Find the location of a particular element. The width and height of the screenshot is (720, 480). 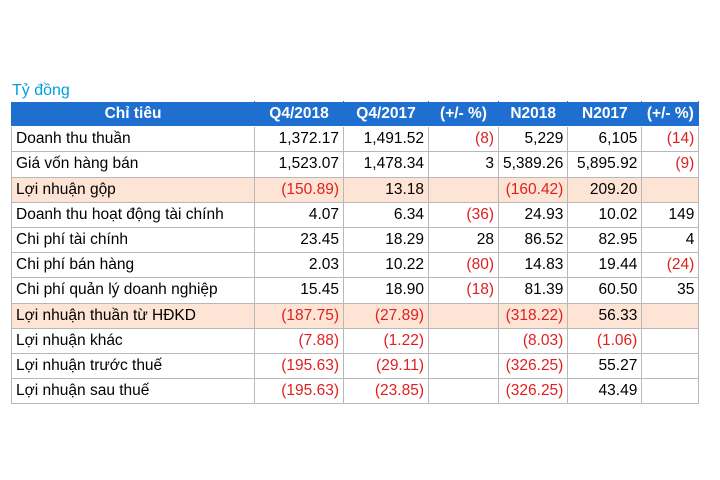

table-row: Lợi nhuận khác (7.88) (1.22) (8.03) (1.06) is located at coordinates (355, 340).